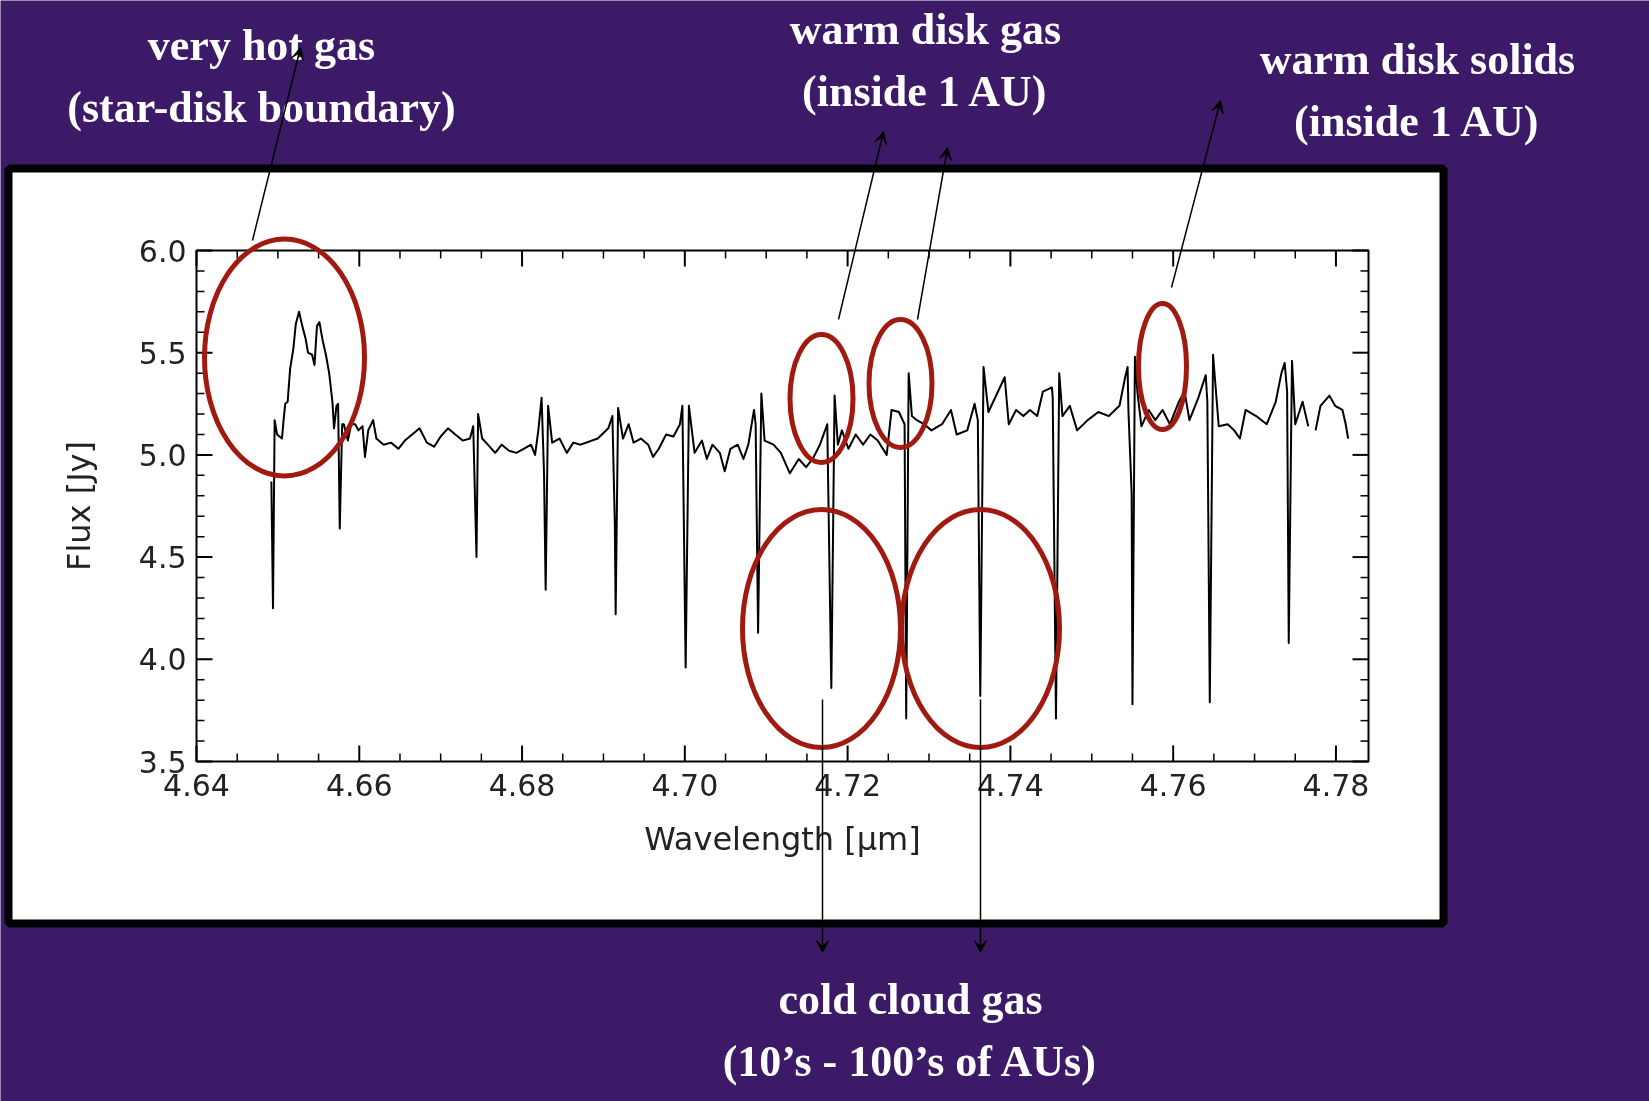 Image resolution: width=1649 pixels, height=1101 pixels. What do you see at coordinates (1173, 785) in the screenshot?
I see `x-tick-label: 4.76` at bounding box center [1173, 785].